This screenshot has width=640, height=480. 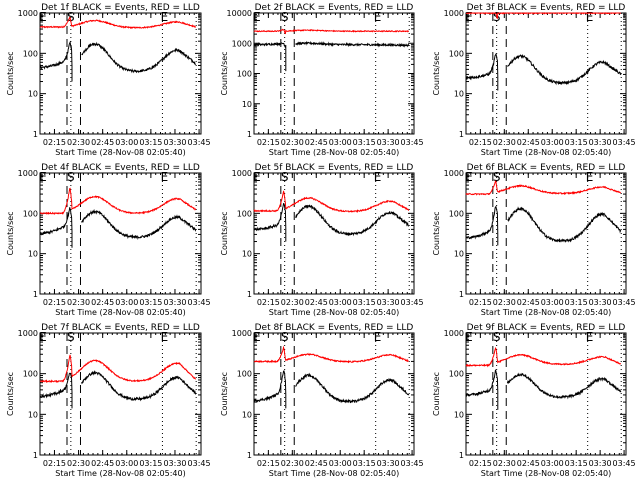 What do you see at coordinates (334, 168) in the screenshot?
I see `panel-title: Det 5f BLACK = Events, RED = LLD` at bounding box center [334, 168].